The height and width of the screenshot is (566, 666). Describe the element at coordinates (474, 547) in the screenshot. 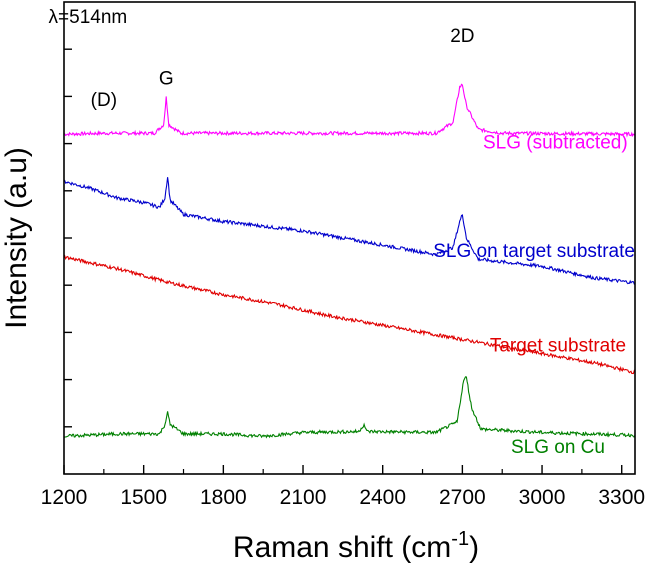

I see `x-axis-title-end: )` at that location.